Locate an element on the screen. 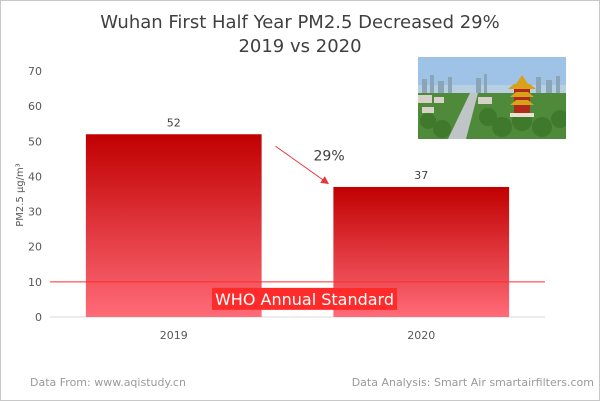 The height and width of the screenshot is (401, 600). y-axis-label: PM2.5 μg/m³ is located at coordinates (20, 195).